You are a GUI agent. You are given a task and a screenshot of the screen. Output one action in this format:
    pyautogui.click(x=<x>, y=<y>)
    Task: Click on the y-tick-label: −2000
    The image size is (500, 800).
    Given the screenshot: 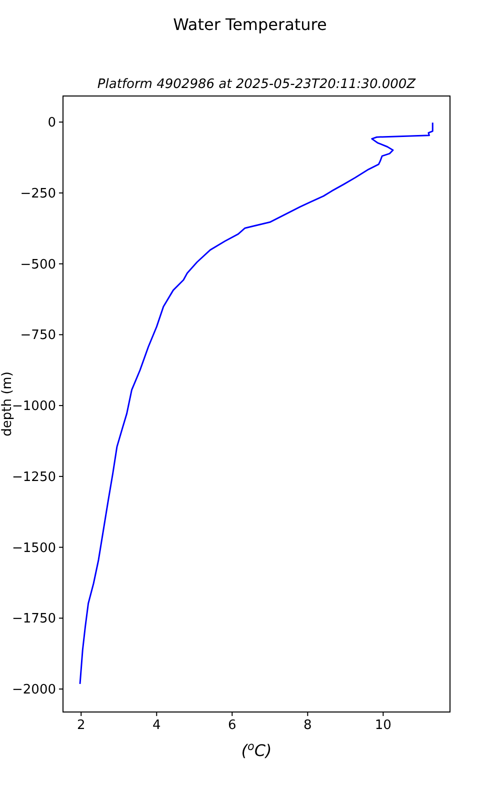 What is the action you would take?
    pyautogui.click(x=34, y=690)
    